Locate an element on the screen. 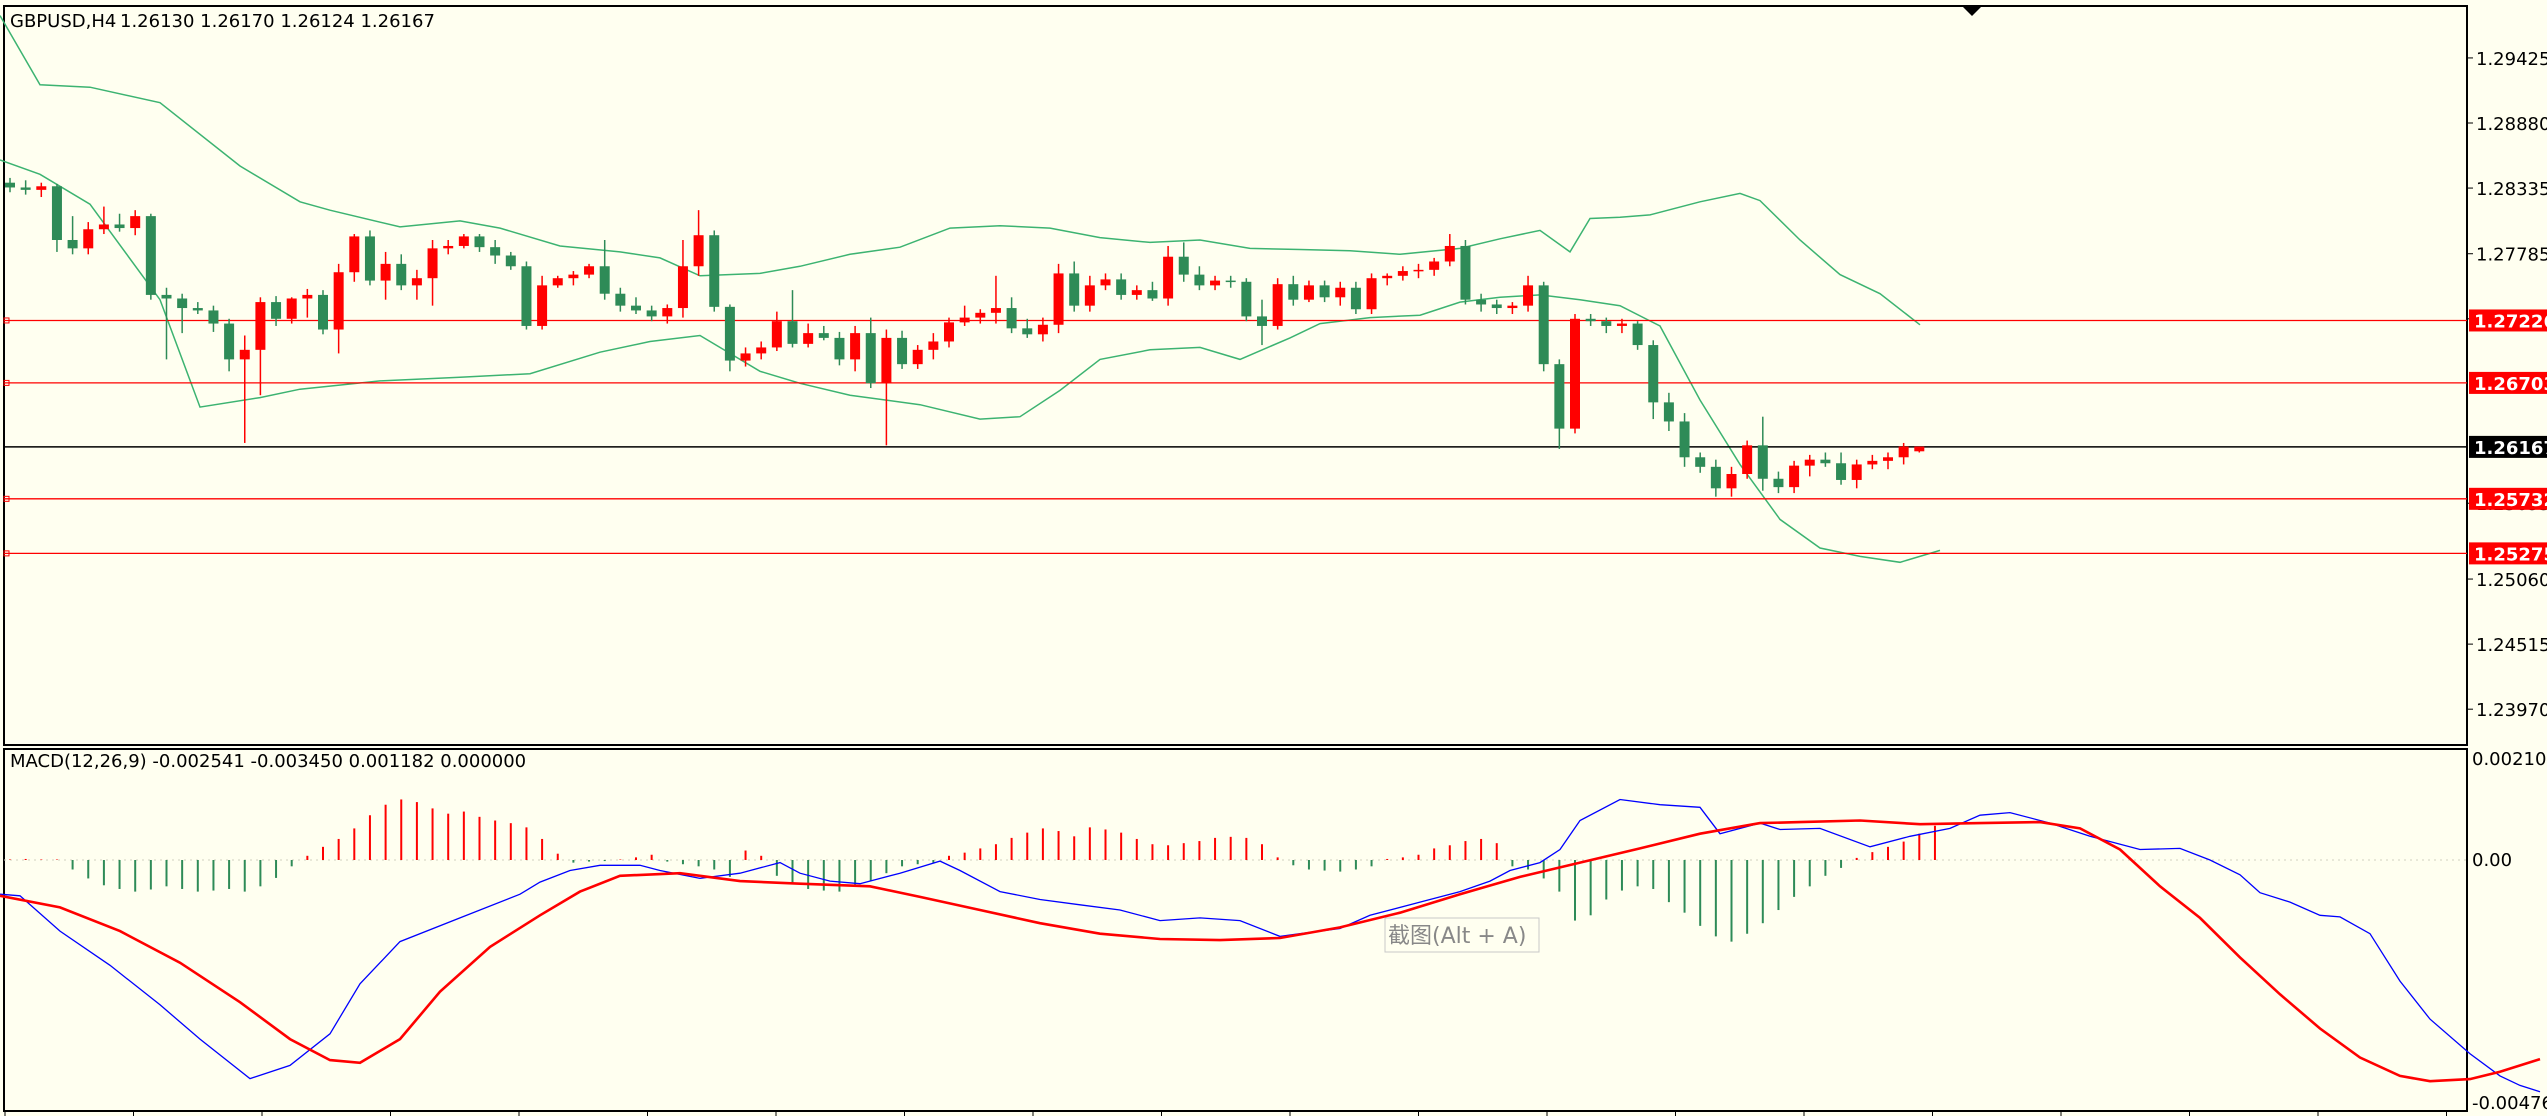  macd-histogram is located at coordinates (972, 870).